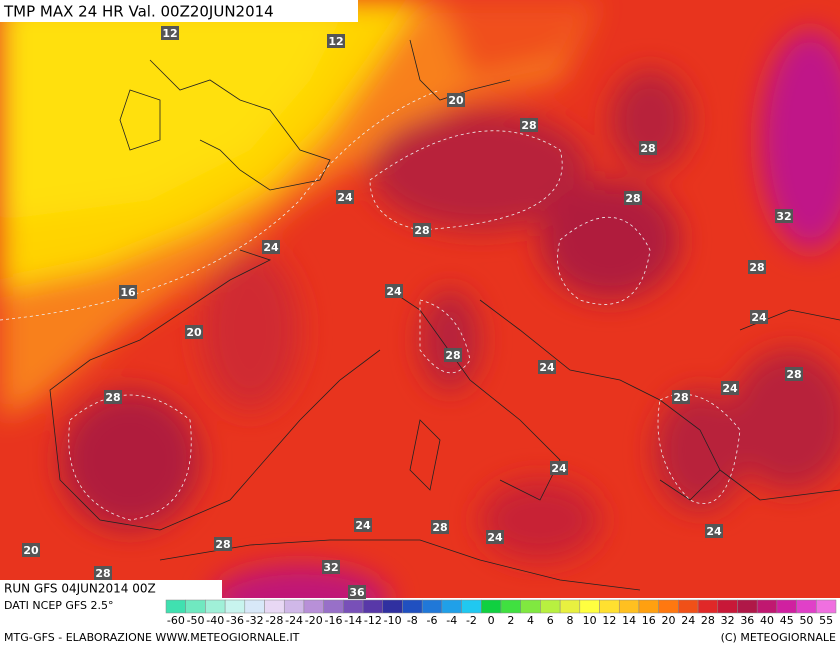 The height and width of the screenshot is (648, 840). What do you see at coordinates (31, 550) in the screenshot?
I see `contour-label: 20` at bounding box center [31, 550].